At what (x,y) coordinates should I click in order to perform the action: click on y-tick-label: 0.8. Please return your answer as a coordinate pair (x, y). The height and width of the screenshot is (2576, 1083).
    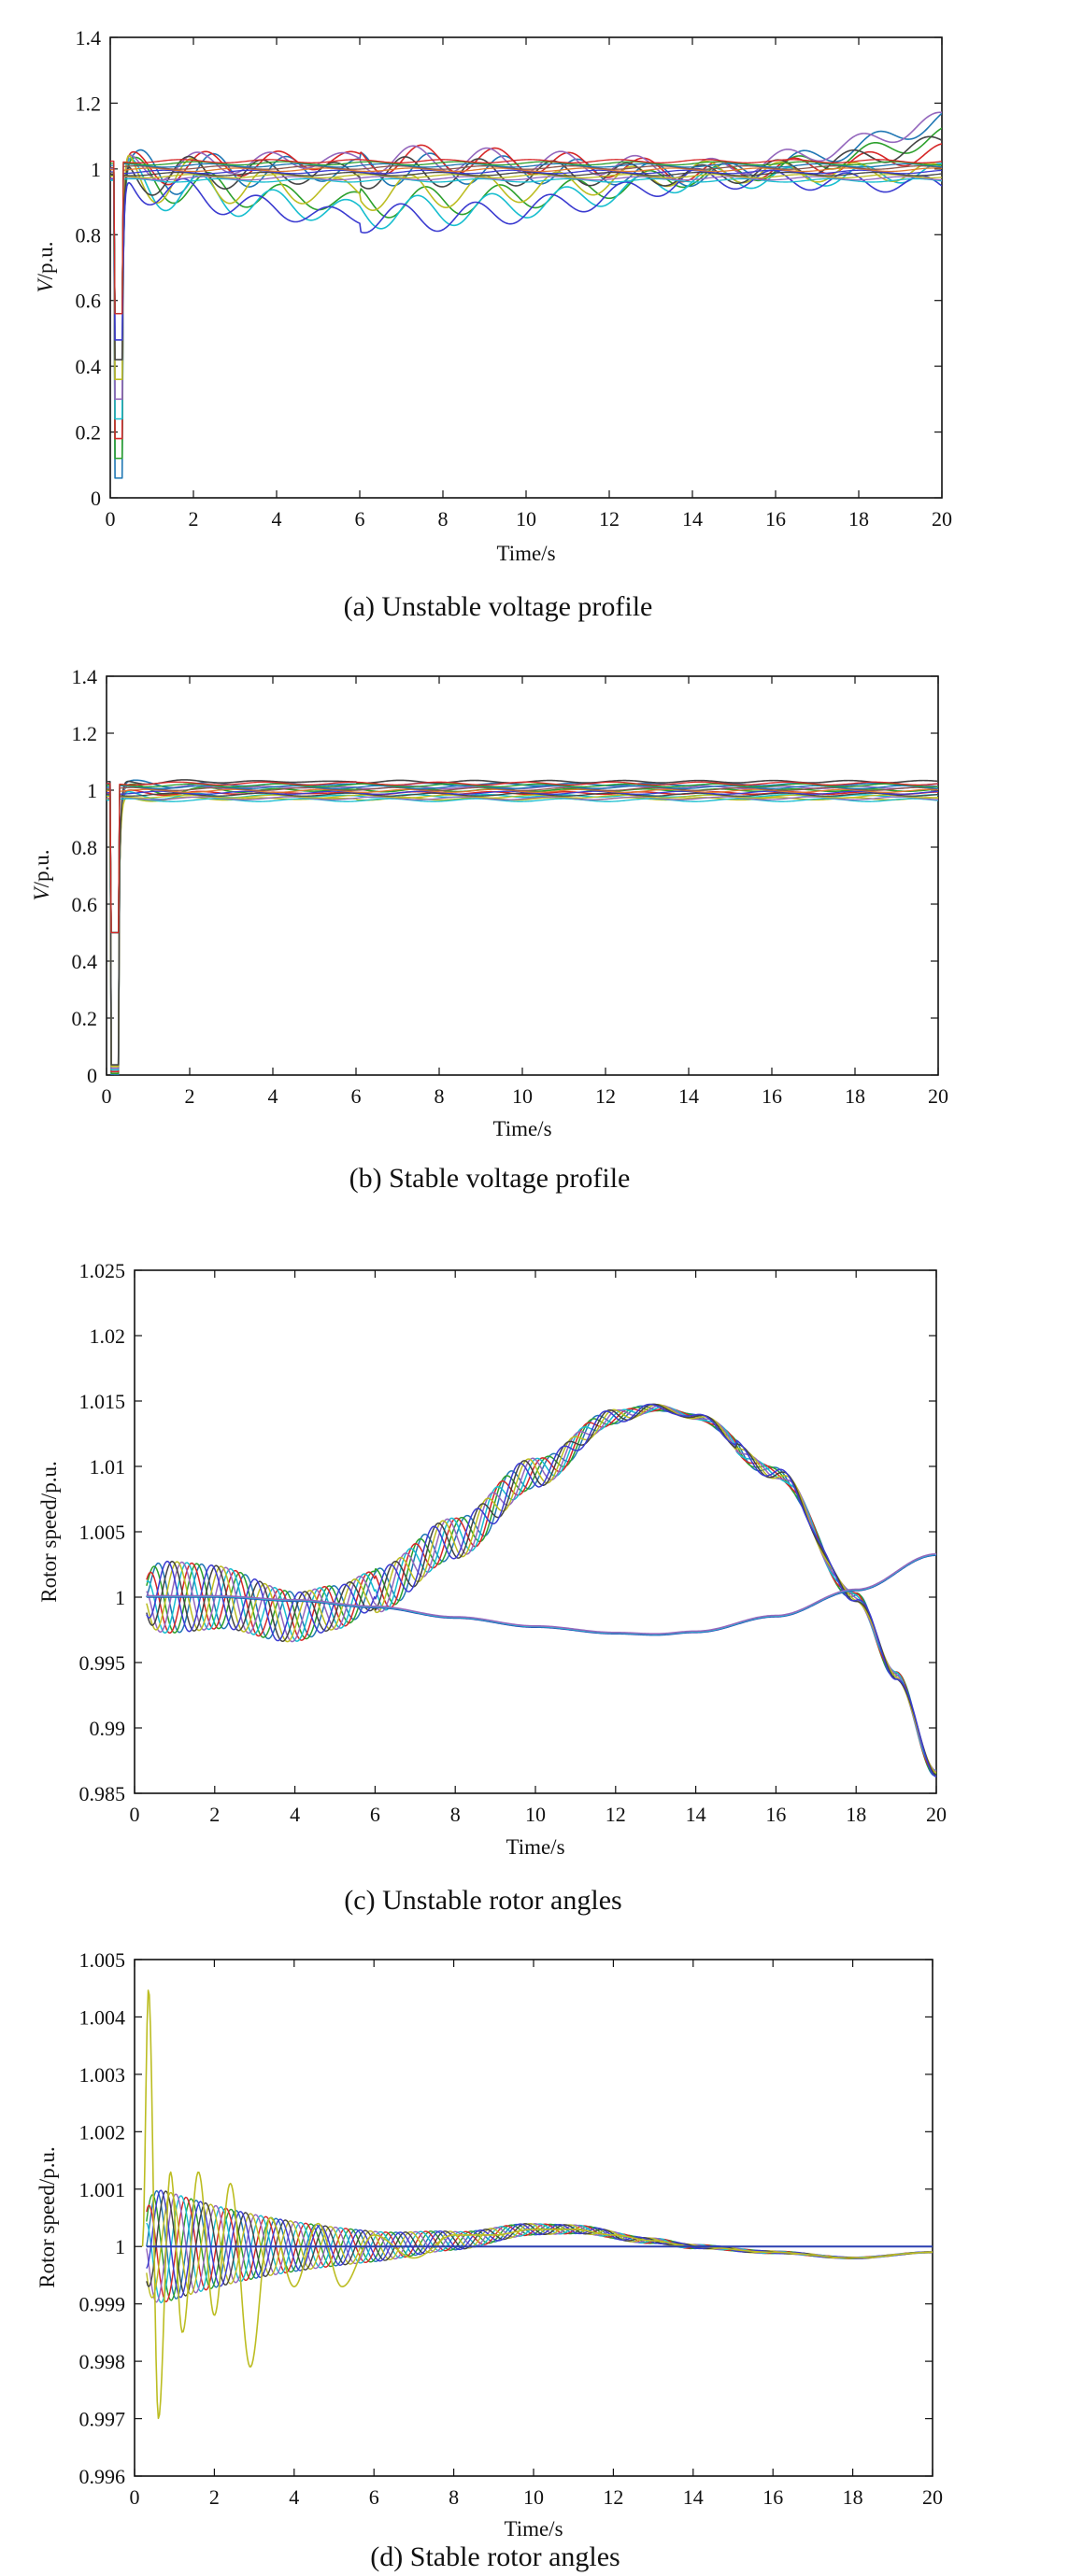
    Looking at the image, I should click on (85, 847).